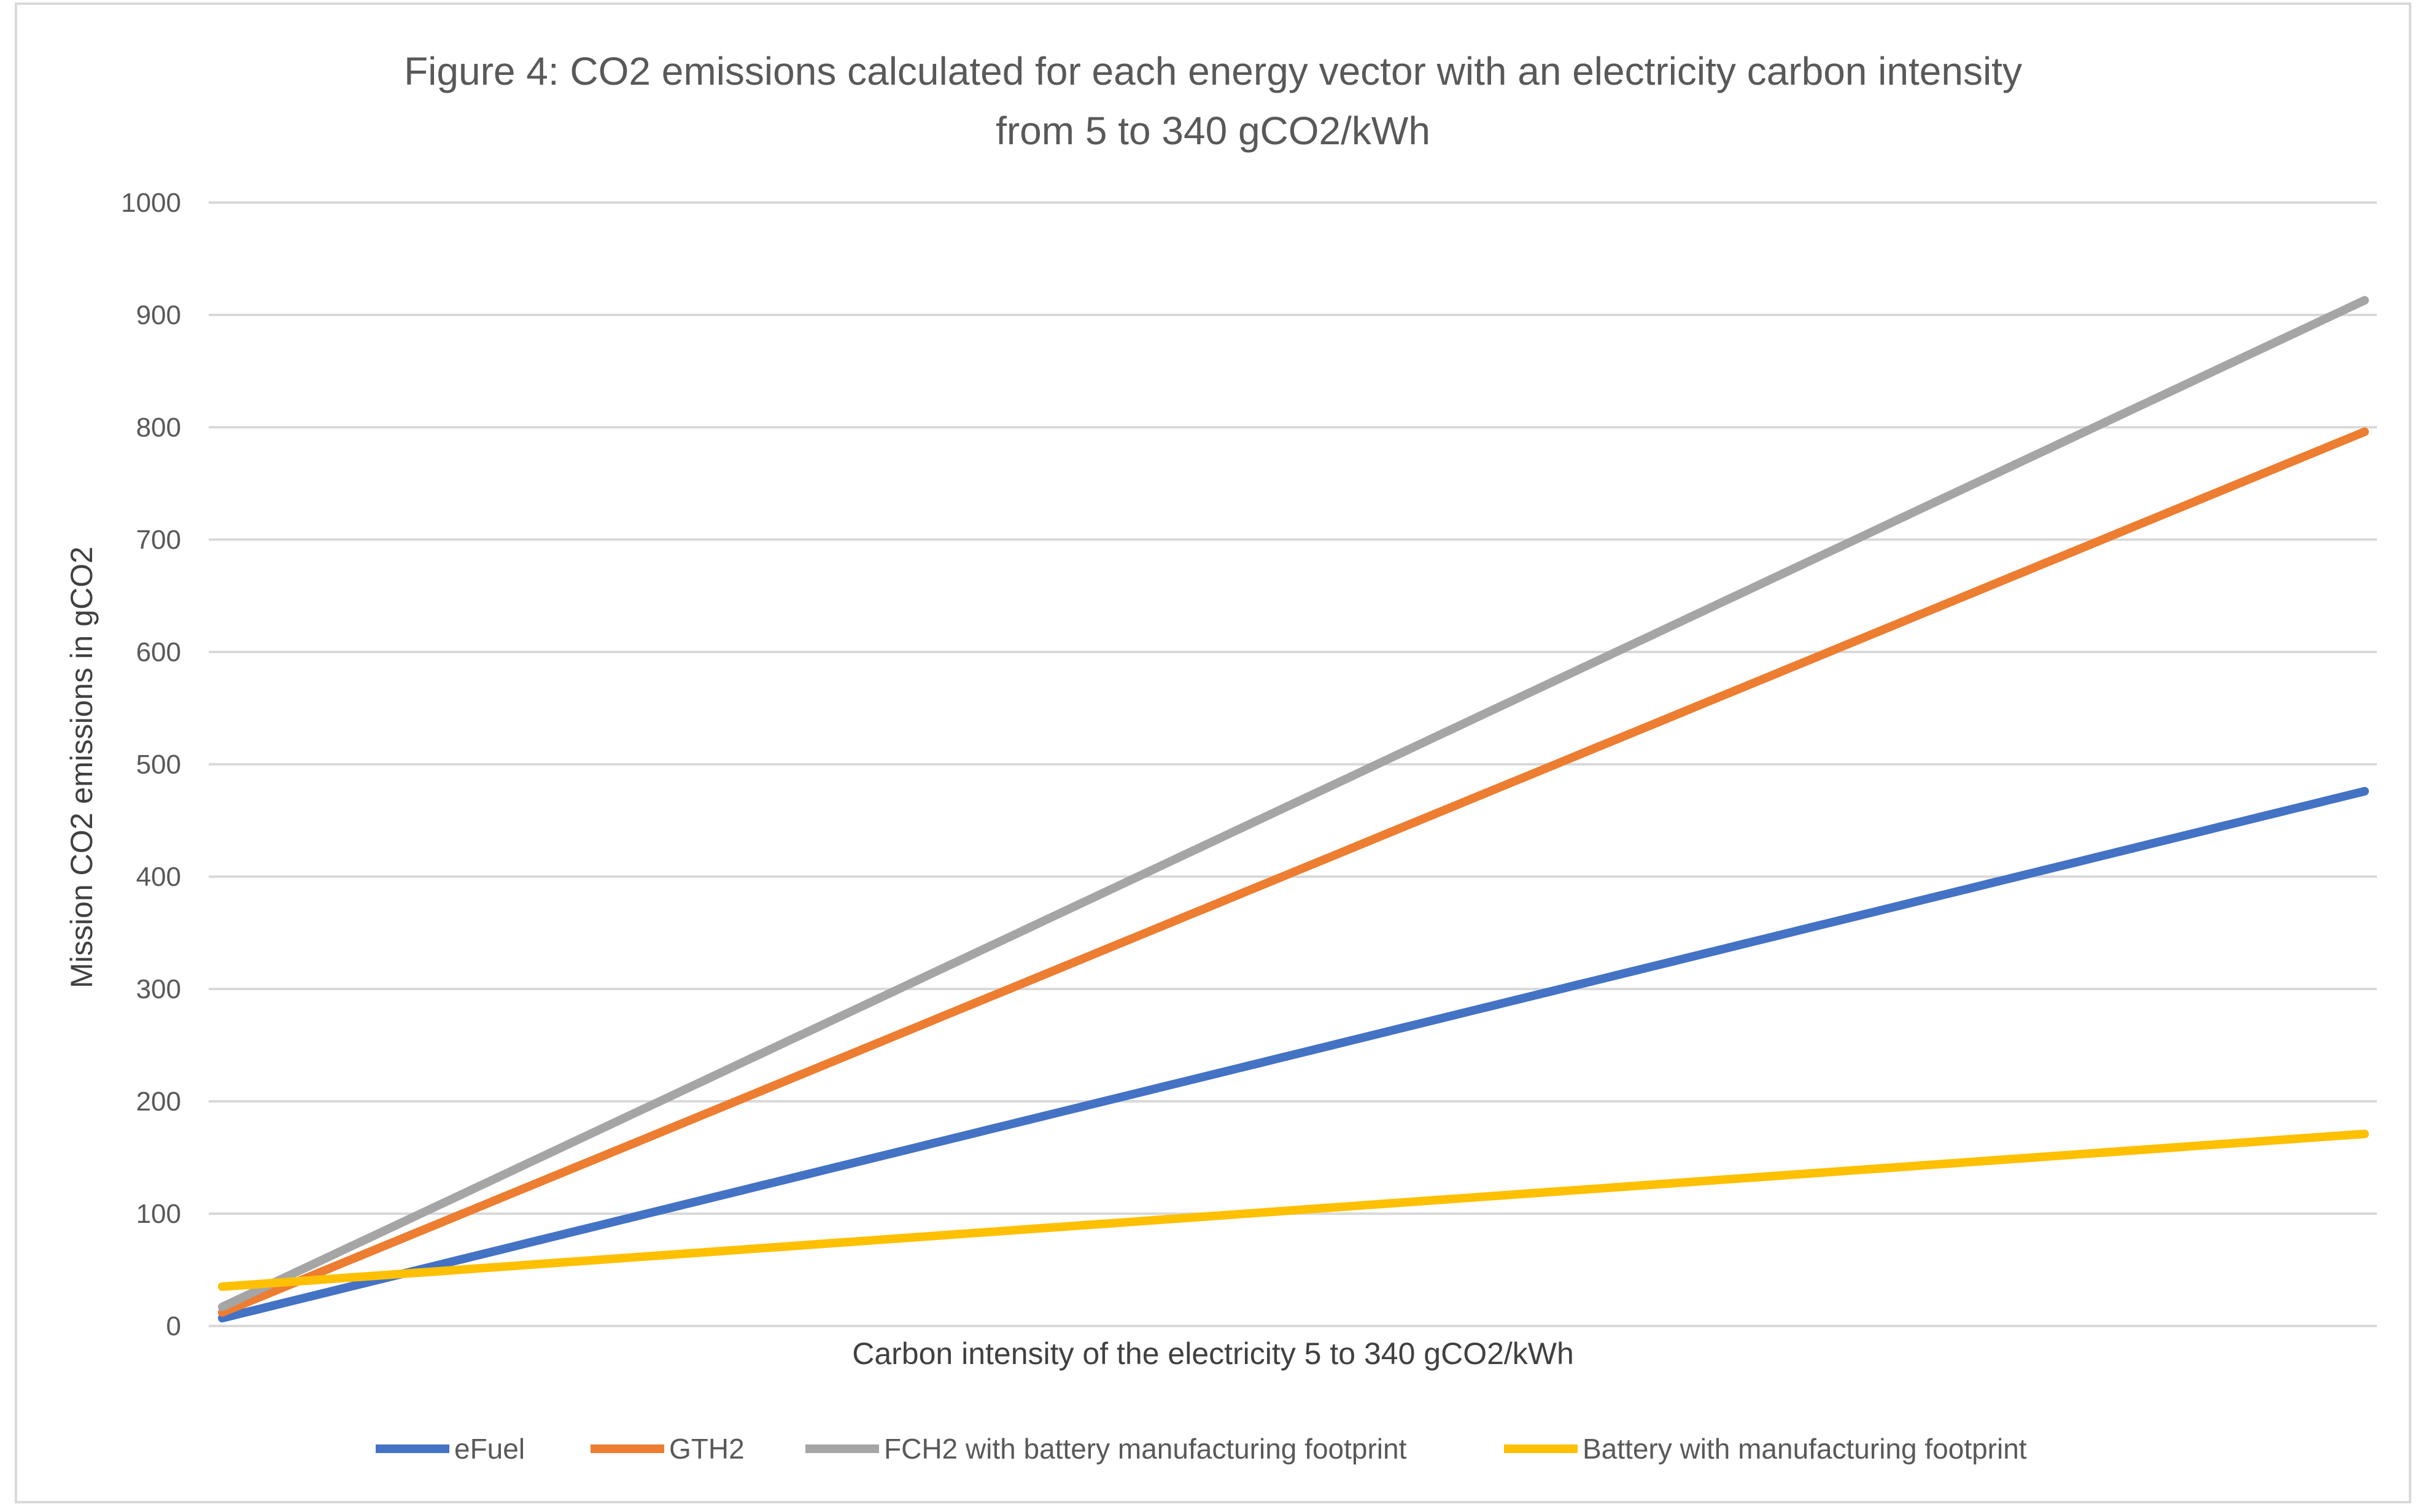 This screenshot has width=2426, height=1512. Describe the element at coordinates (158, 428) in the screenshot. I see `y-tick-label-800: 800` at that location.